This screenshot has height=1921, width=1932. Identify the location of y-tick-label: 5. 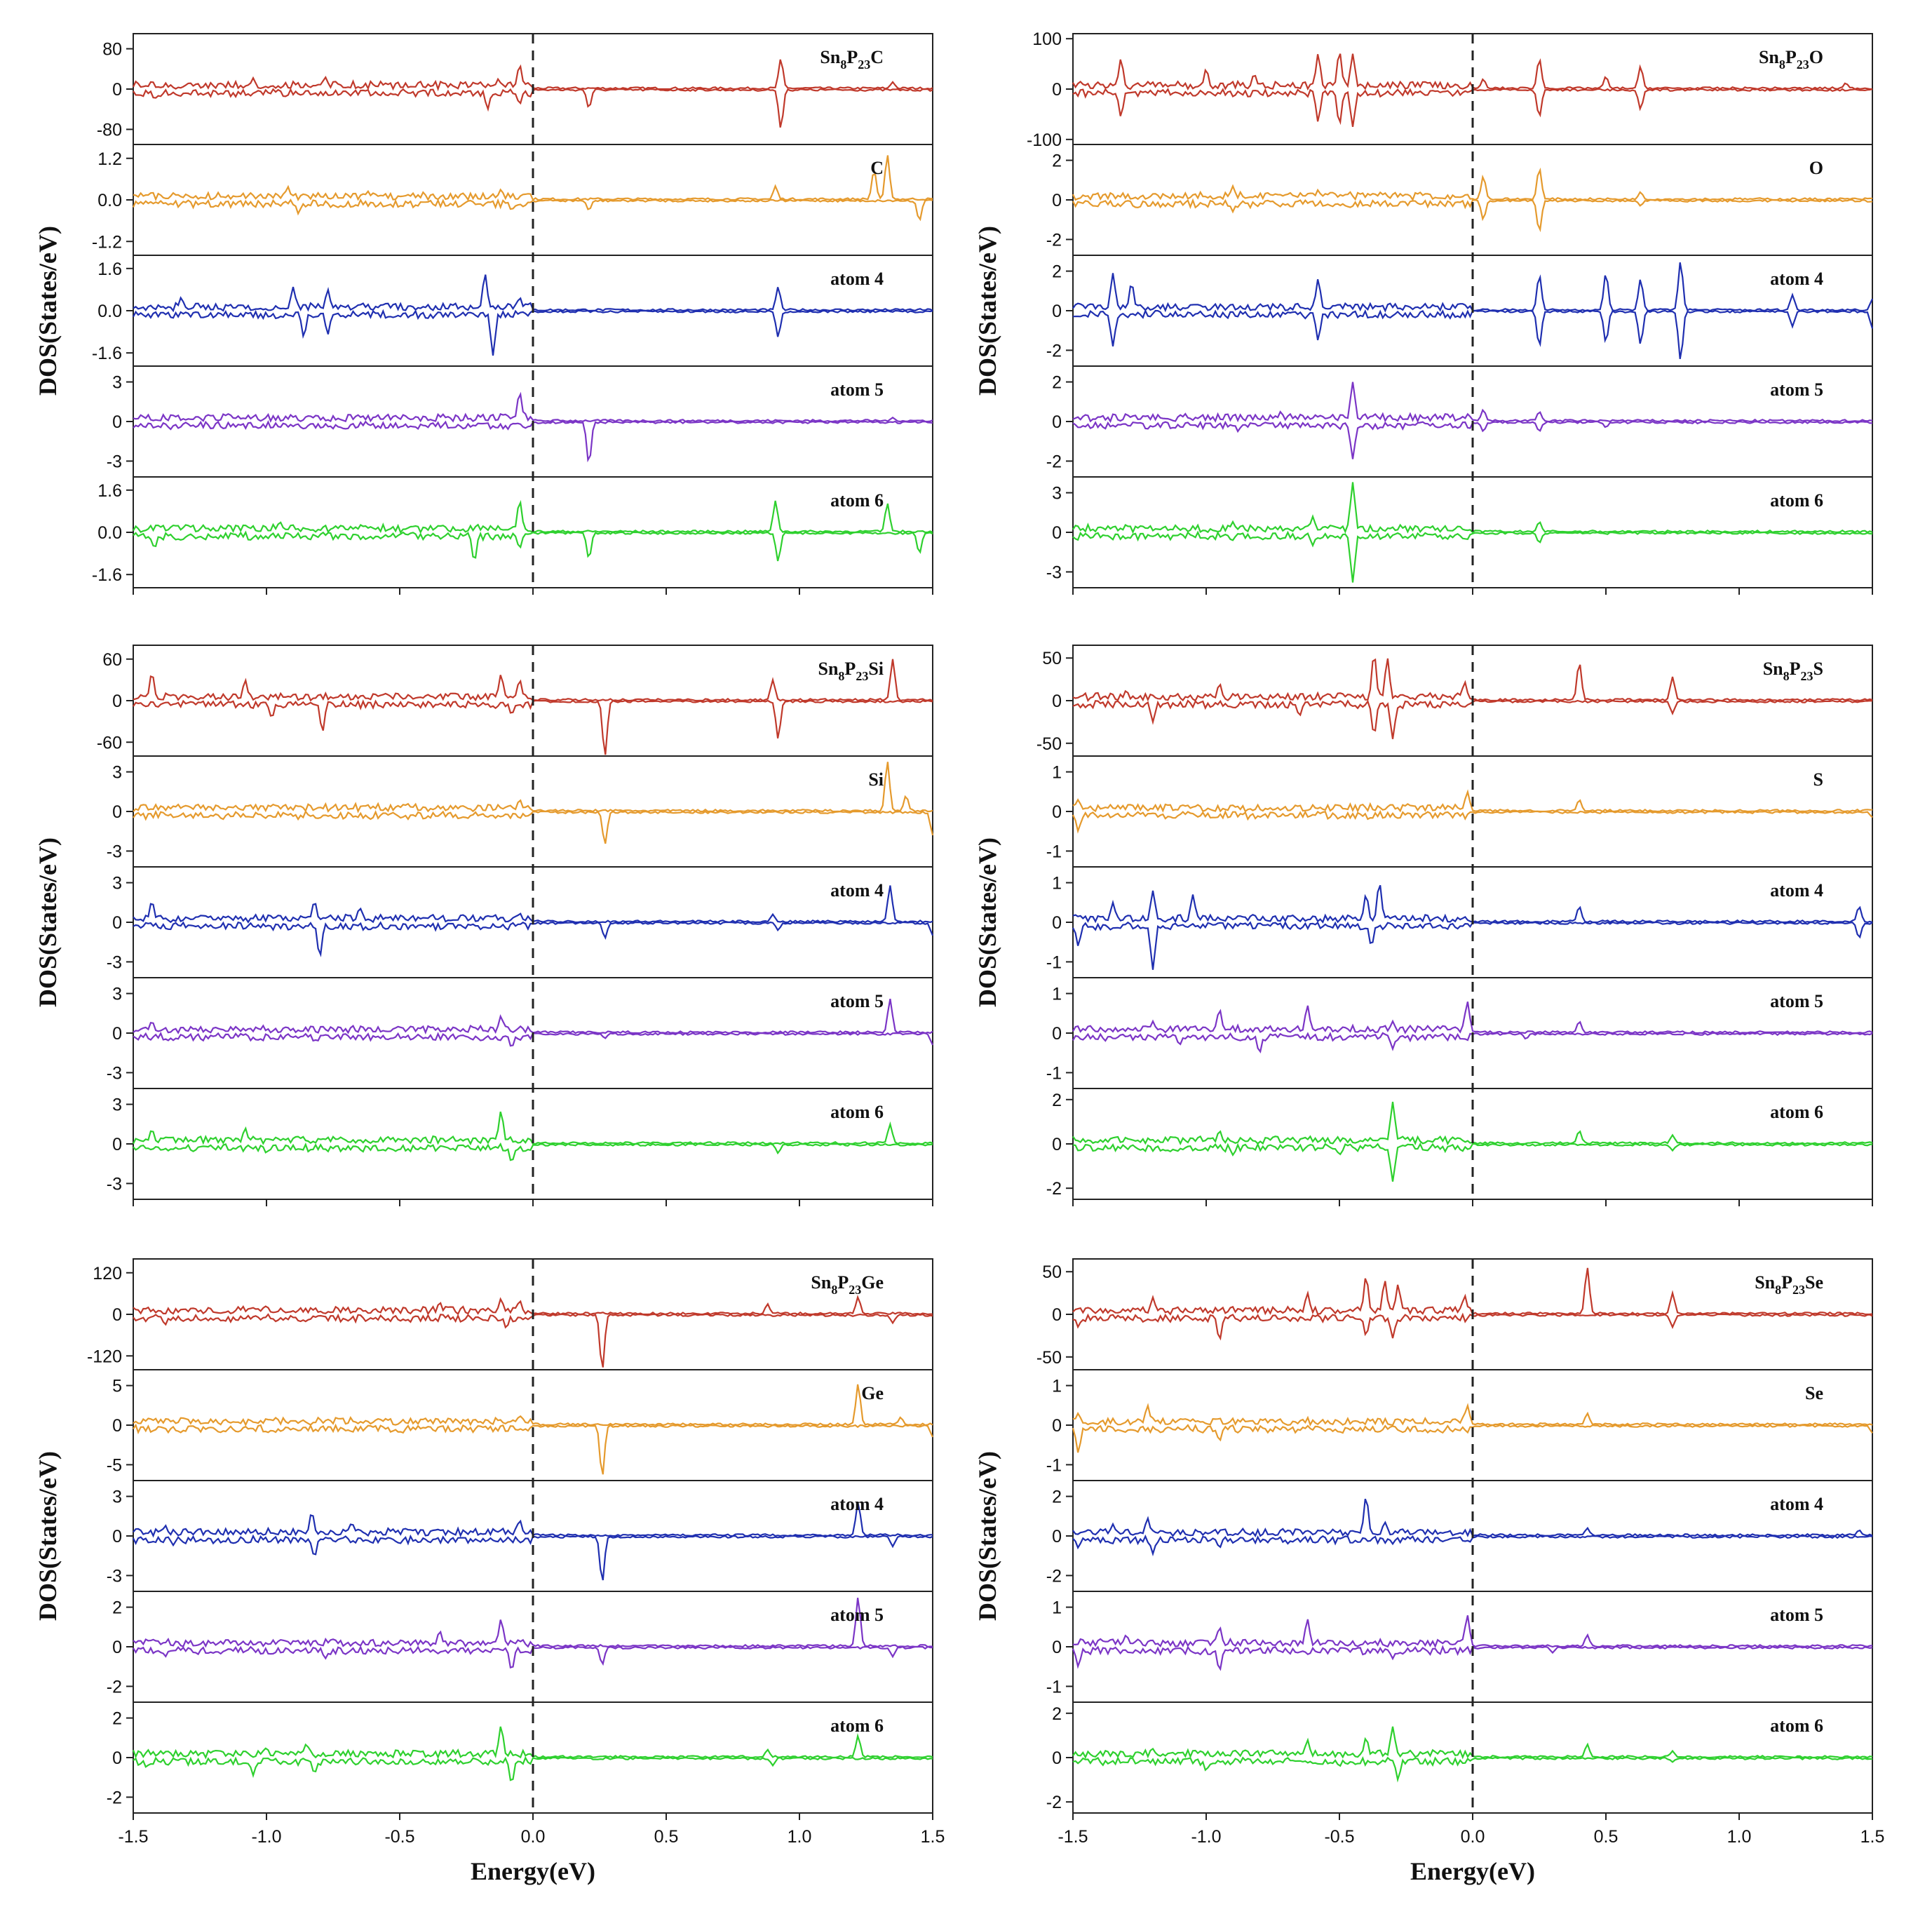
(117, 1386).